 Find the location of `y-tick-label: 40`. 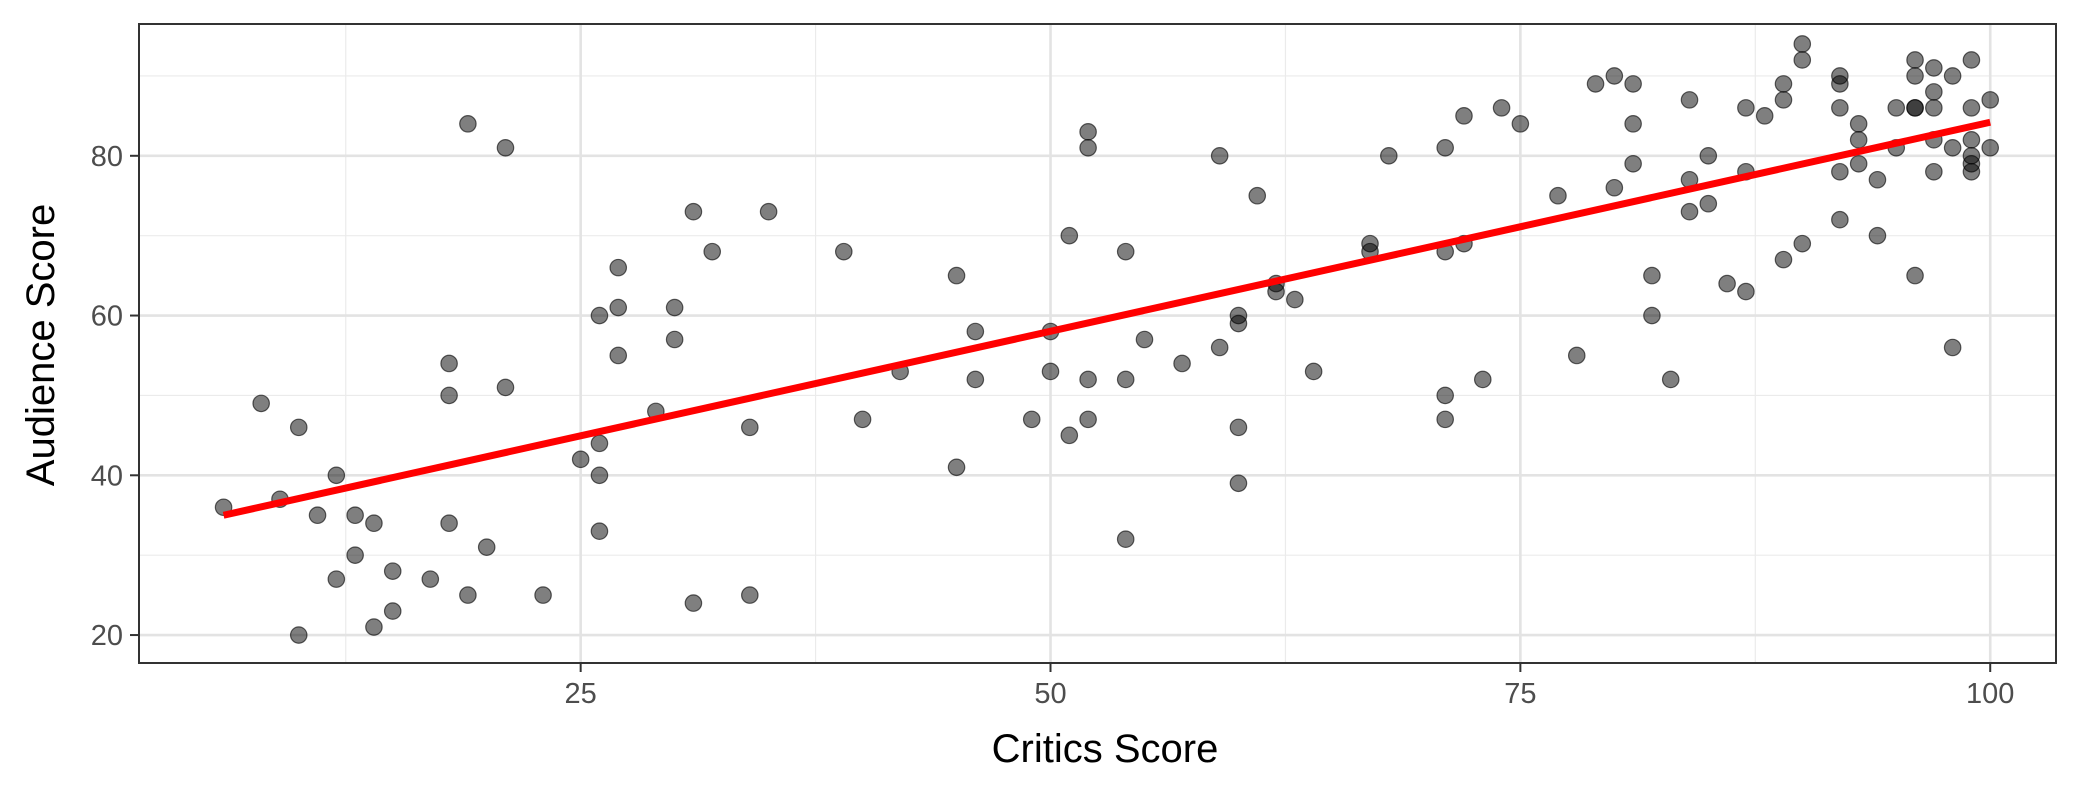

y-tick-label: 40 is located at coordinates (107, 476).